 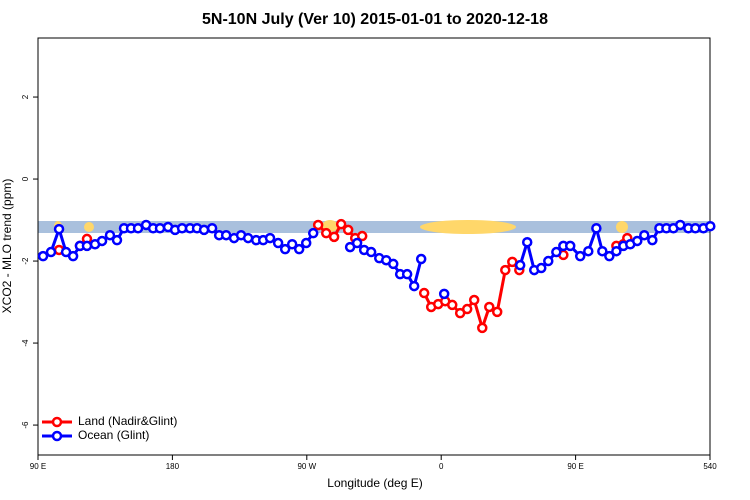 I want to click on legend-label: Ocean (Glint), so click(x=113, y=435).